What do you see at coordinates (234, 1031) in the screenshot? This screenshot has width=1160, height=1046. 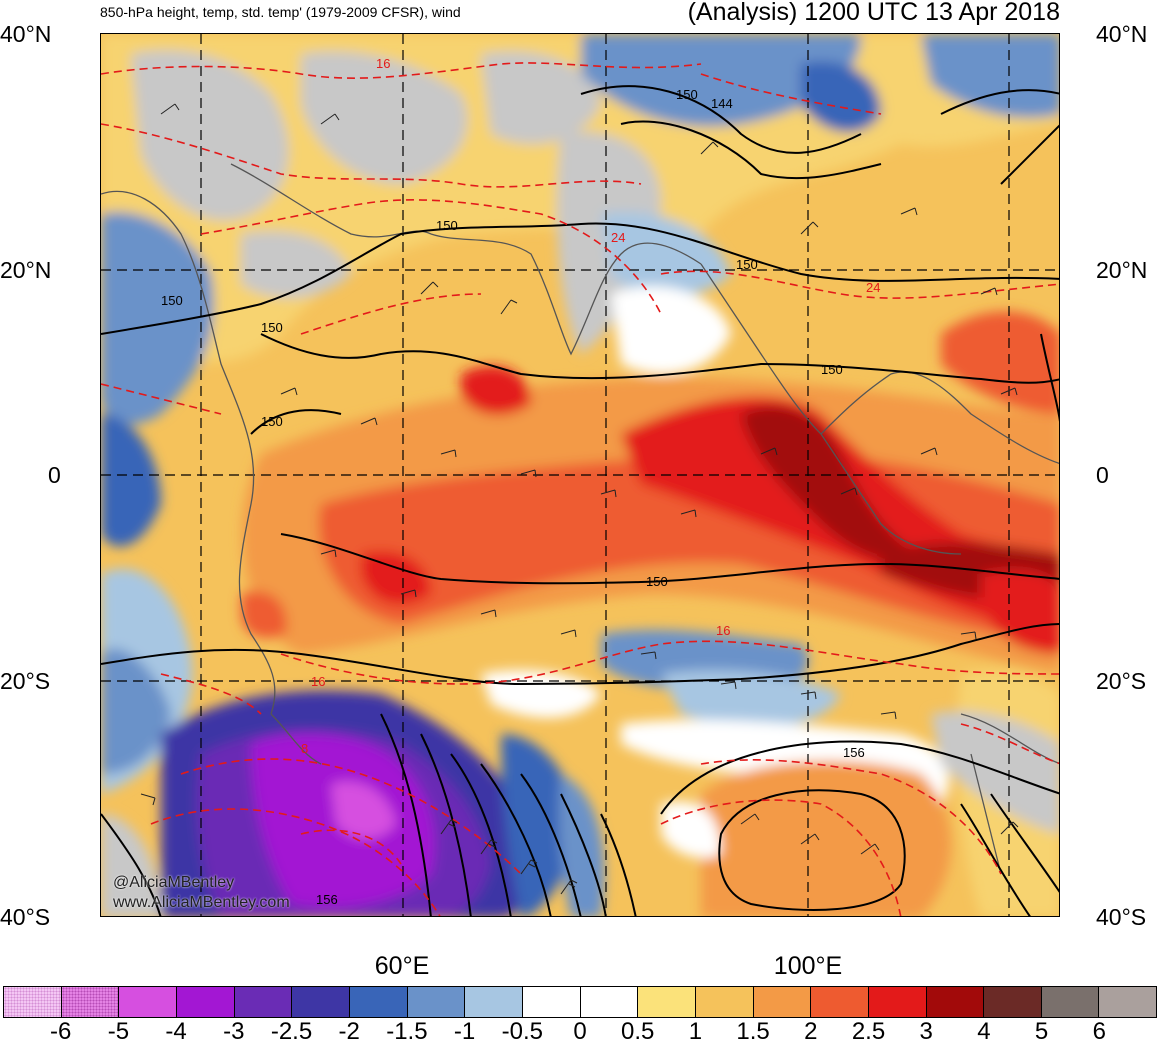 I see `colorbar-tick-label: -3` at bounding box center [234, 1031].